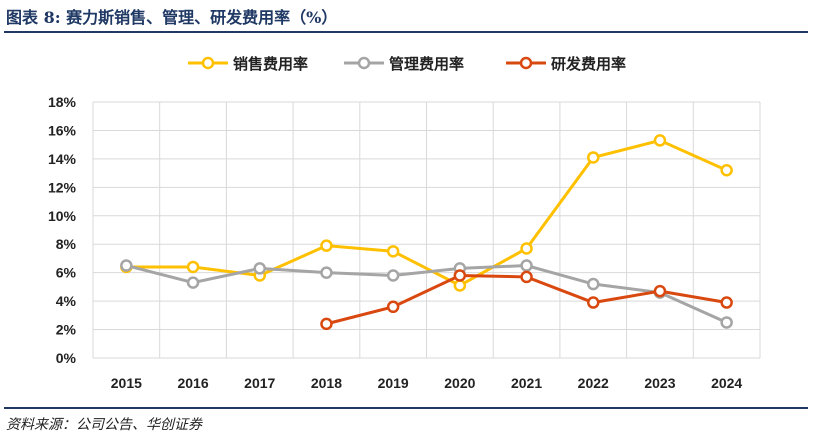  Describe the element at coordinates (406, 32) in the screenshot. I see `title-rule` at that location.